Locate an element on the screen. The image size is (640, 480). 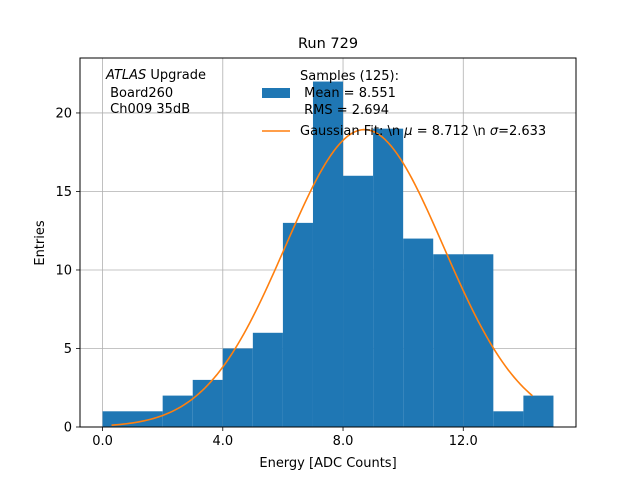
legend-hist-line-2: Mean = 8.551 is located at coordinates (348, 93).